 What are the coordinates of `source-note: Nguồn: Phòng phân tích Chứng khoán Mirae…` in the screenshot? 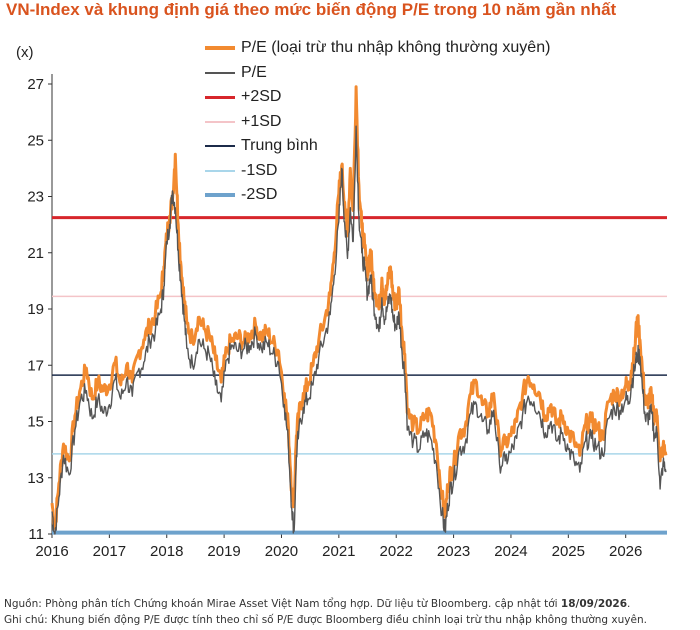 It's located at (317, 604).